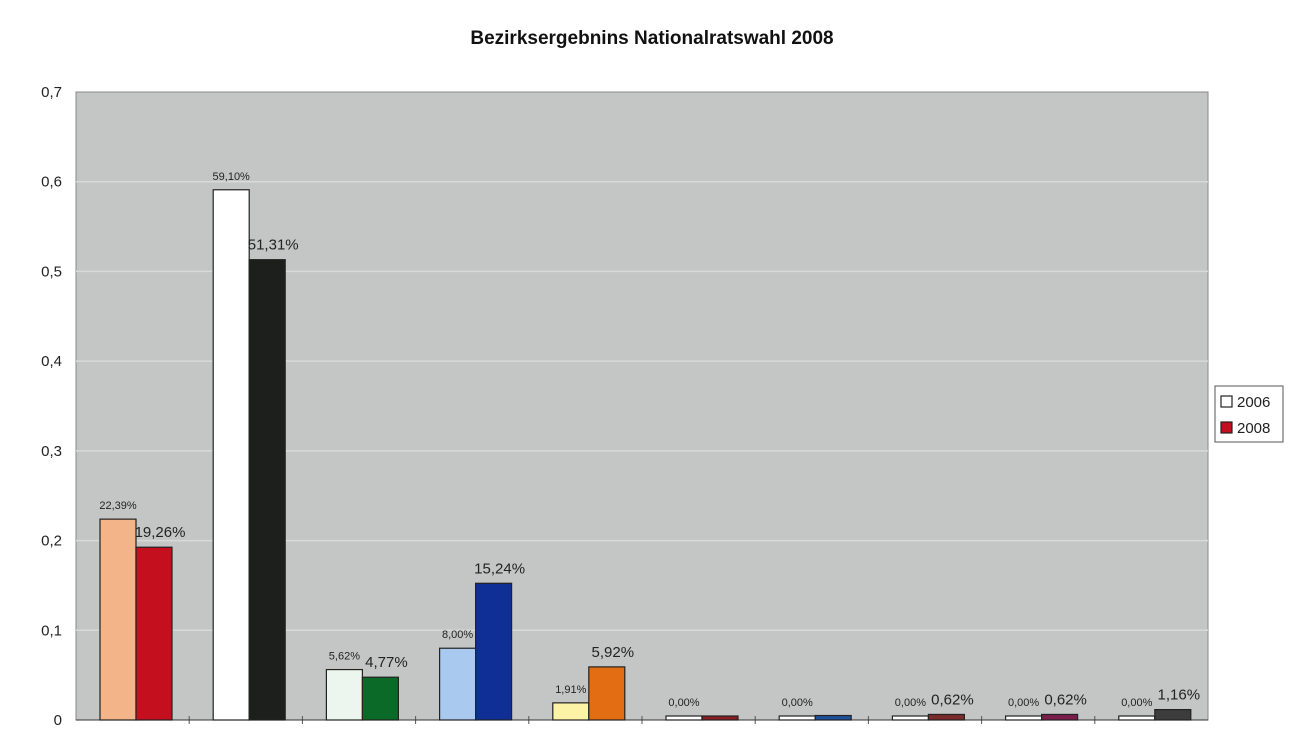 The height and width of the screenshot is (729, 1296). I want to click on data-label-2006: 5,62%, so click(344, 657).